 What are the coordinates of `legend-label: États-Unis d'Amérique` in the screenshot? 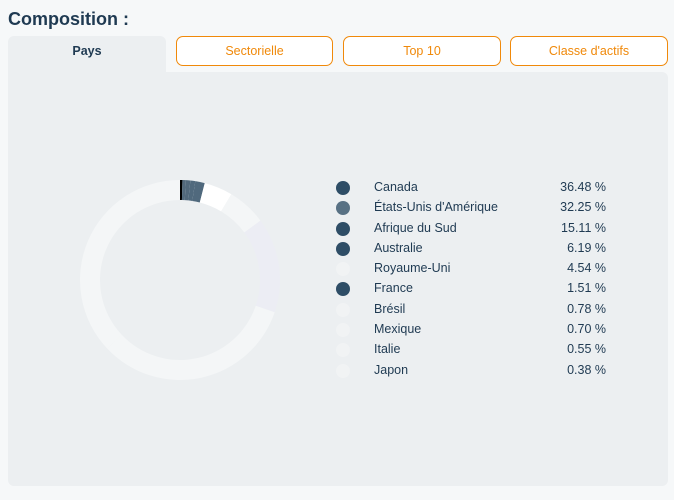 It's located at (436, 207).